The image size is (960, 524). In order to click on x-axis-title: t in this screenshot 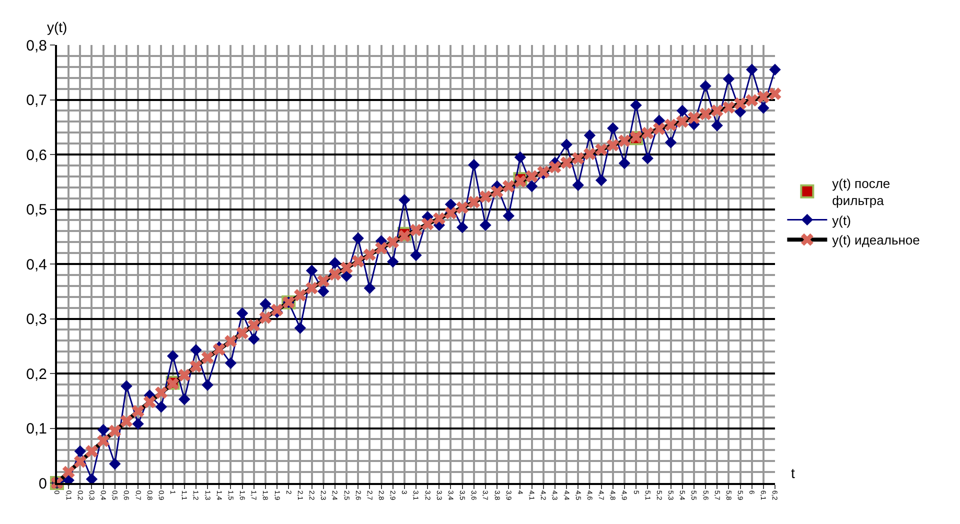, I will do `click(793, 473)`.